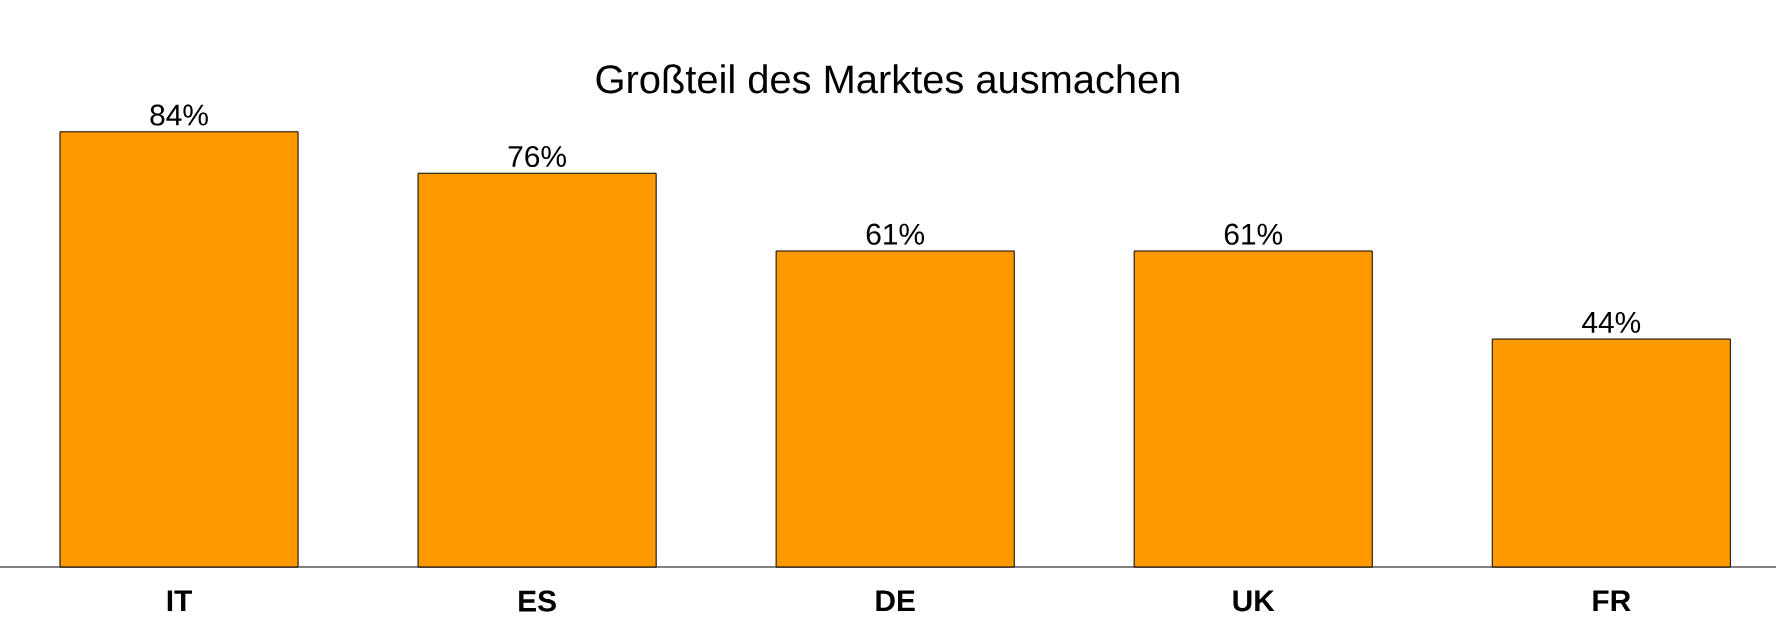 The height and width of the screenshot is (629, 1776). What do you see at coordinates (537, 156) in the screenshot?
I see `data-label: 76%` at bounding box center [537, 156].